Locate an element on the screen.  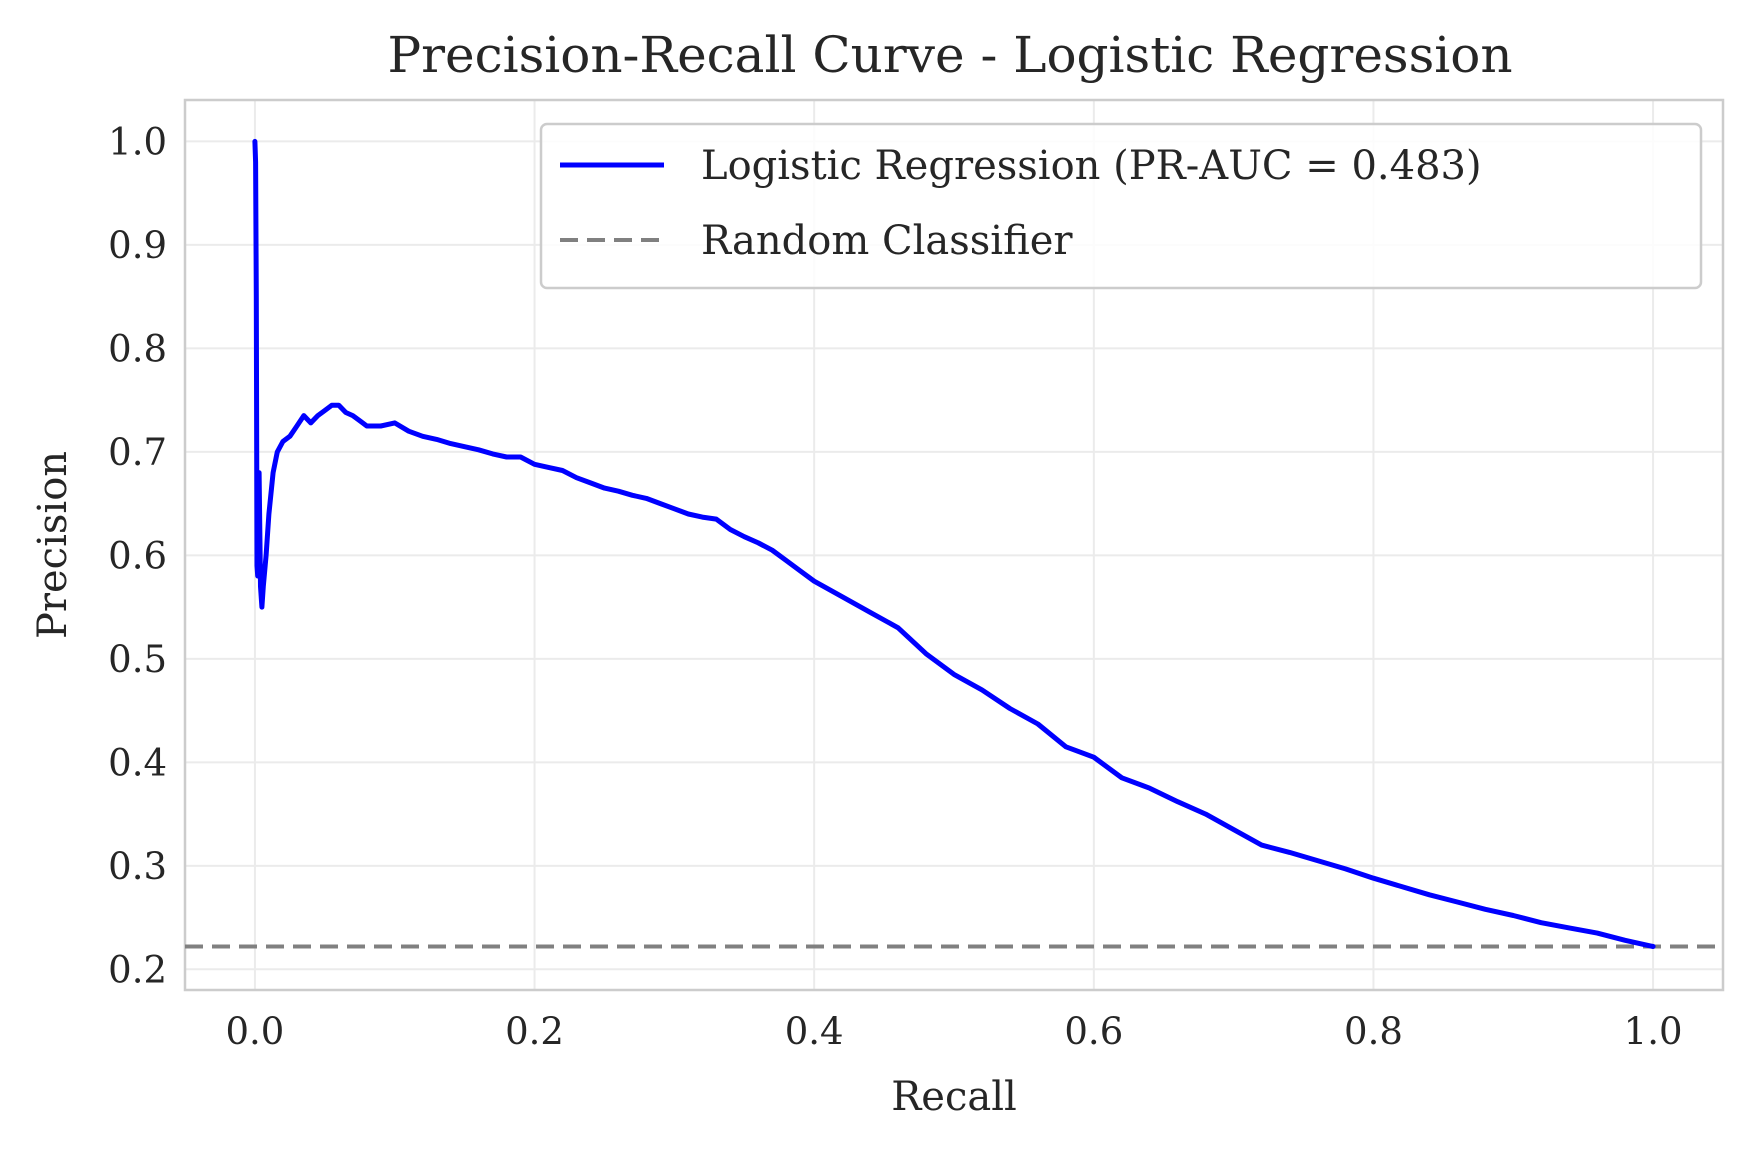
y-tick-label: 0.6 is located at coordinates (137, 555).